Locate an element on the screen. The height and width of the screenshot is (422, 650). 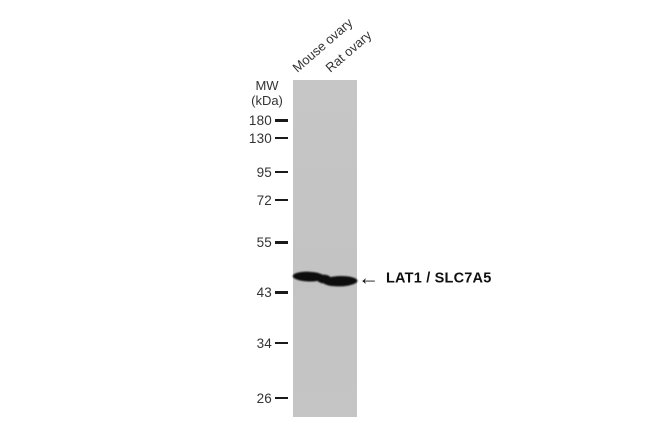
mw-marker-label: 43 is located at coordinates (264, 292).